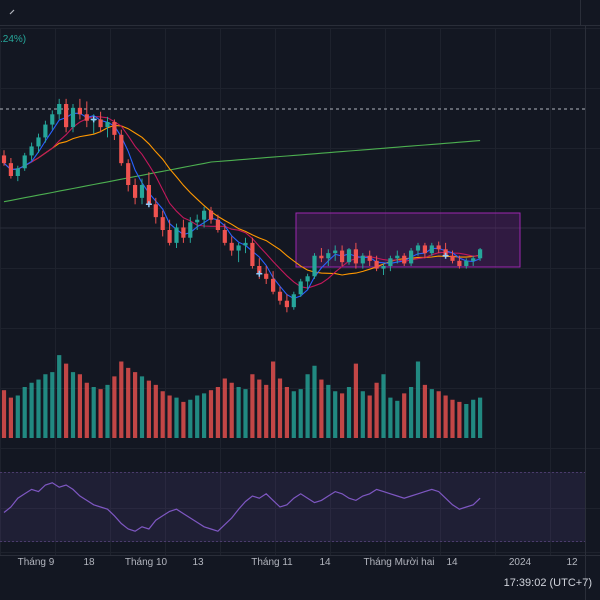 The width and height of the screenshot is (600, 600). Describe the element at coordinates (12, 12) in the screenshot. I see `chevron-icon` at that location.